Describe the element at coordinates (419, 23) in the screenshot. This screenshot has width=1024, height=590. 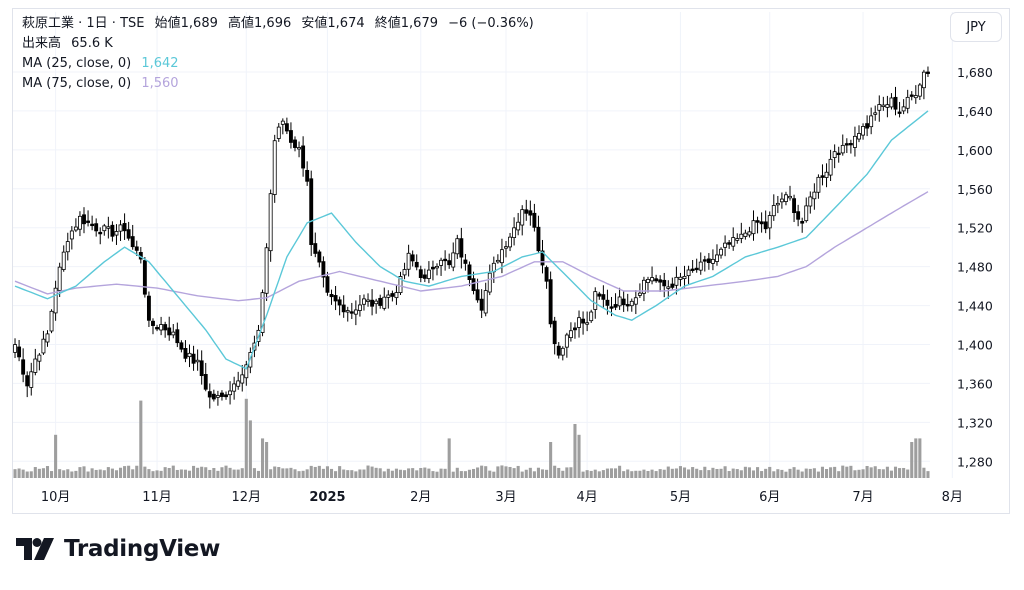
I see `close-value: 1,679` at that location.